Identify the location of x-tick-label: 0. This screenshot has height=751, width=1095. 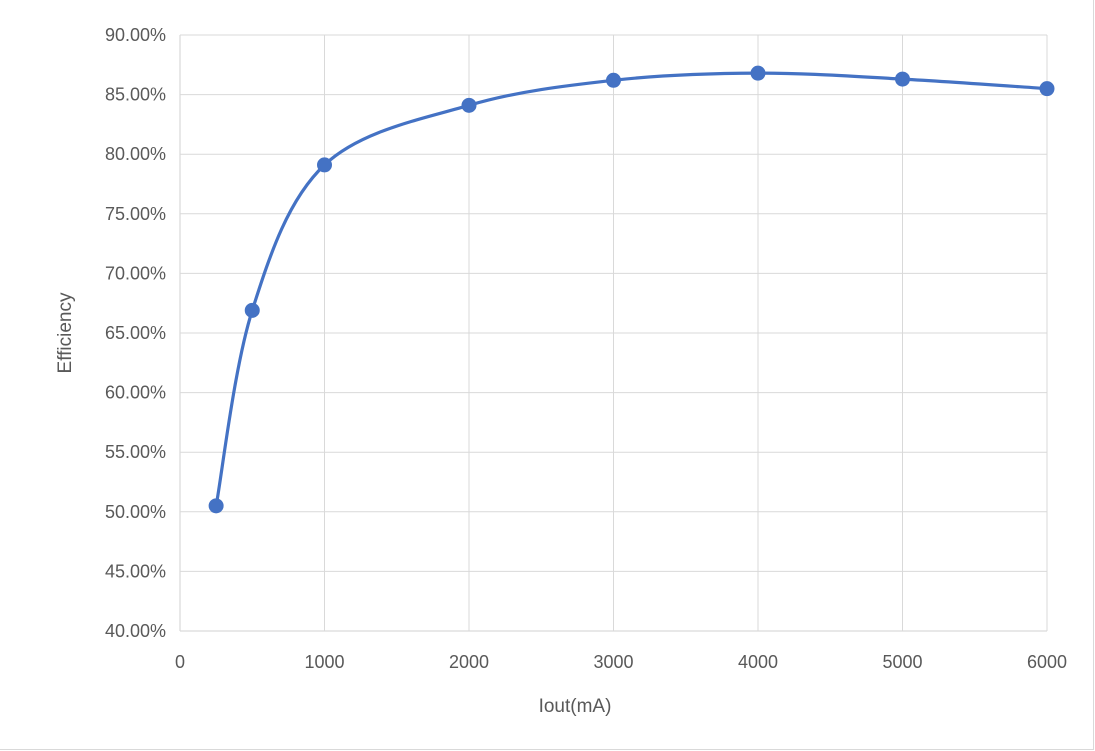
(180, 662).